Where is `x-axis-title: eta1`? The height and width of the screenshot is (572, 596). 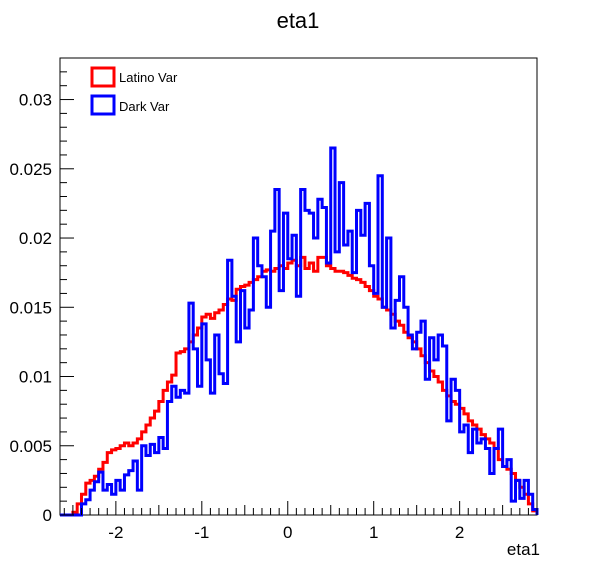
x-axis-title: eta1 is located at coordinates (523, 549).